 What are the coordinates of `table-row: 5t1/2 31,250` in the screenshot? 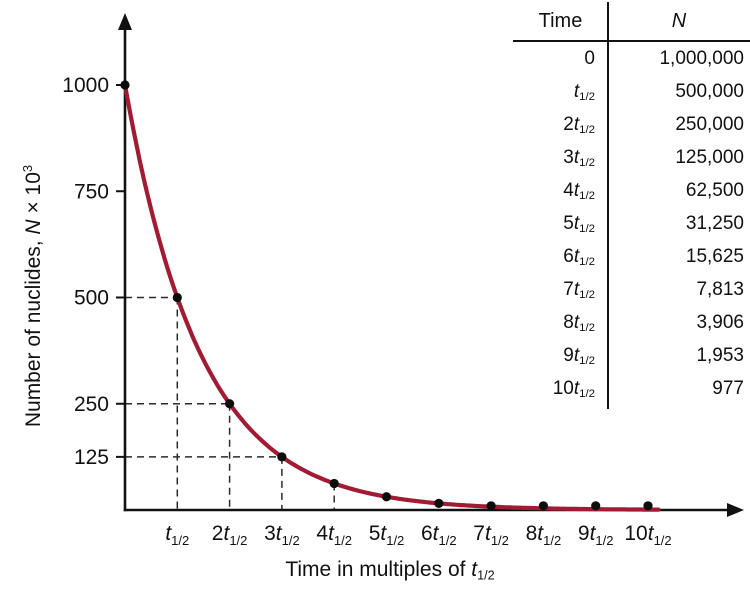 It's located at (631, 223).